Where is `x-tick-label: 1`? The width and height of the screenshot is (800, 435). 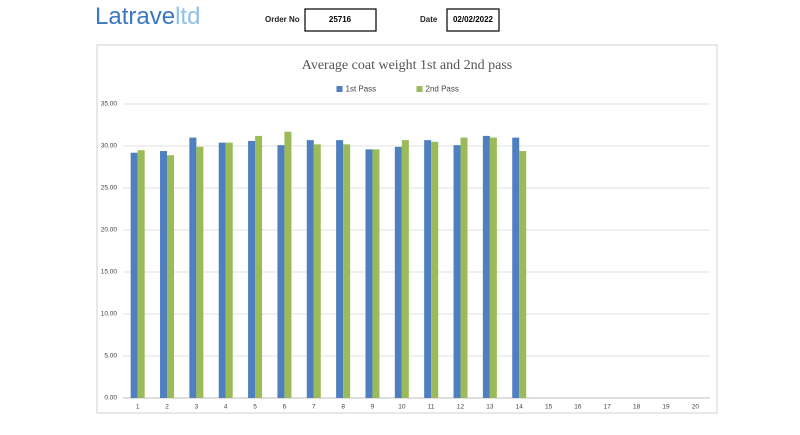
x-tick-label: 1 is located at coordinates (138, 407).